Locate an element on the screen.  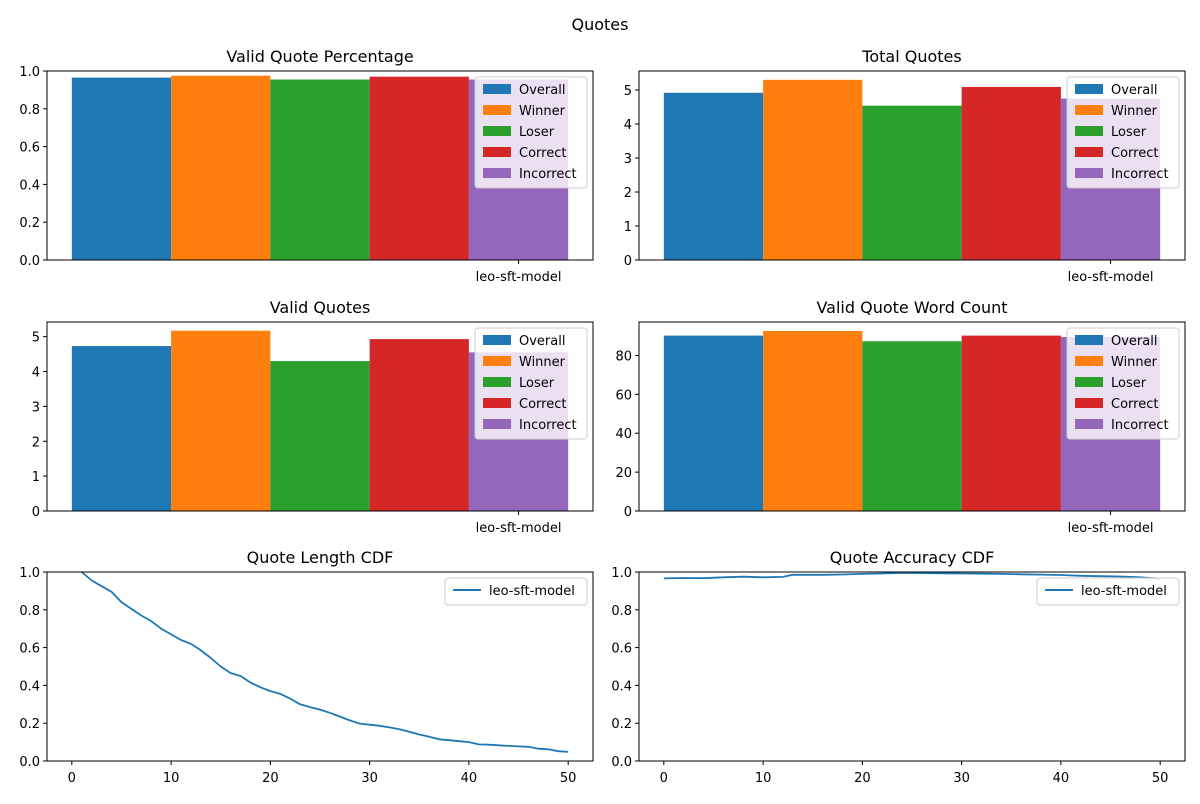
y-tick-label: 80 is located at coordinates (623, 356).